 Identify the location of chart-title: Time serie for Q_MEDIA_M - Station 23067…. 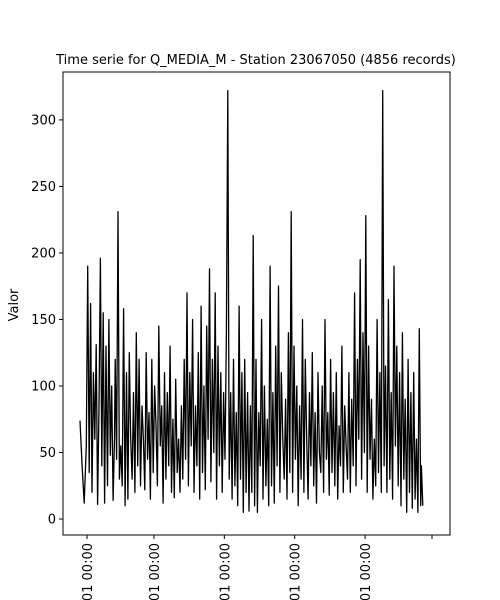
(255, 60).